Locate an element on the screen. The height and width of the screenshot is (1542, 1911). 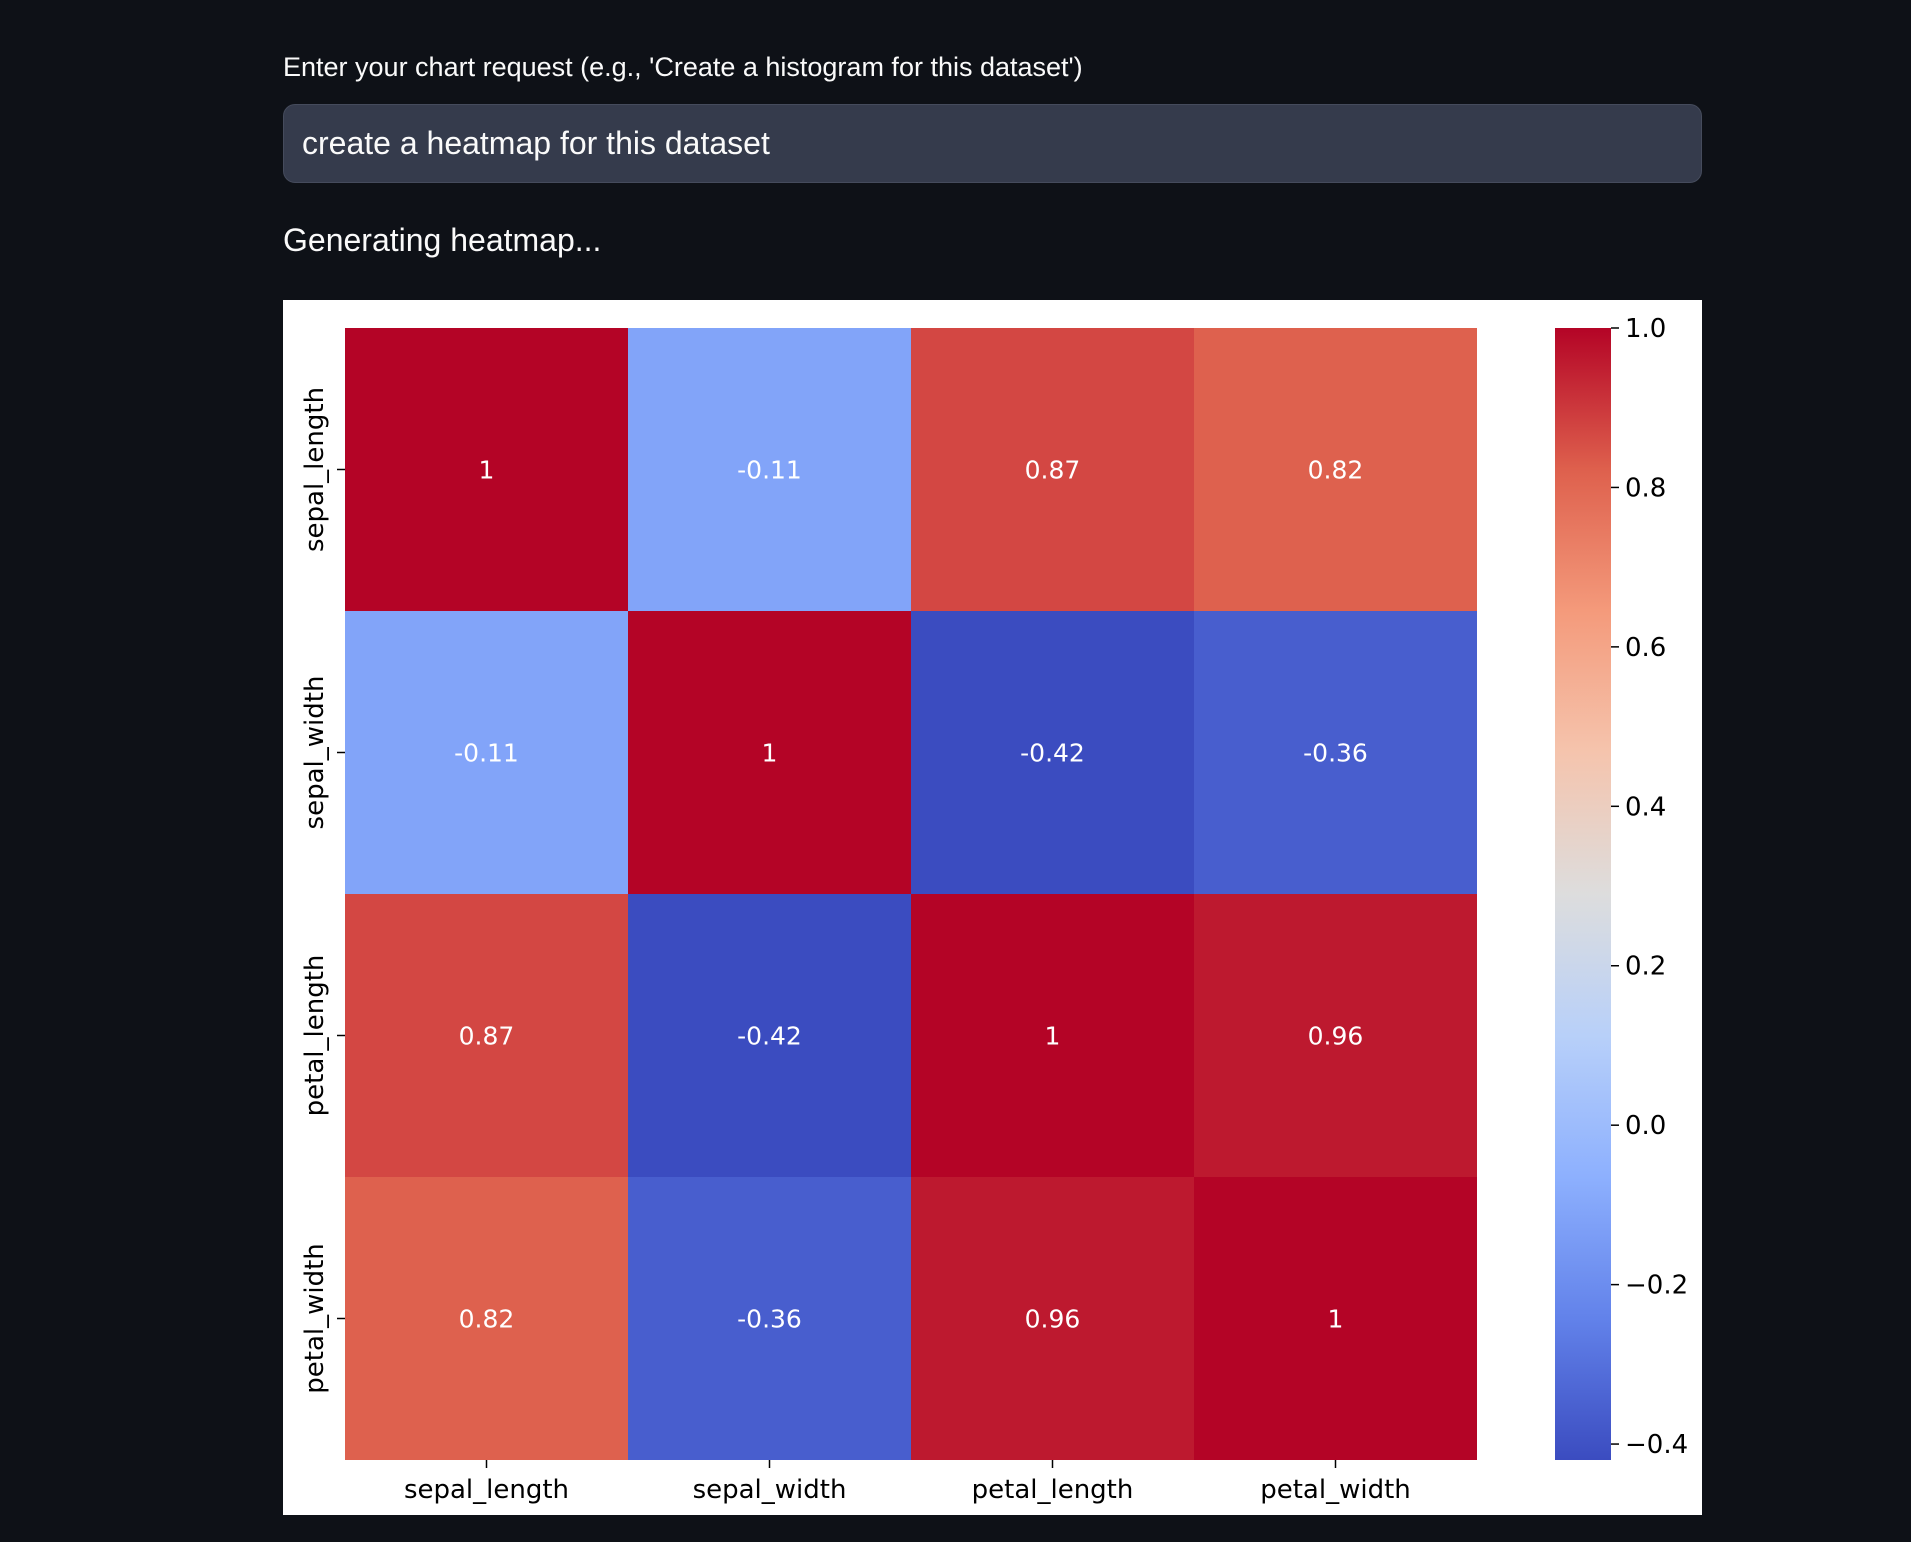
colorbar-tick-label: −0.2 is located at coordinates (1656, 1286).